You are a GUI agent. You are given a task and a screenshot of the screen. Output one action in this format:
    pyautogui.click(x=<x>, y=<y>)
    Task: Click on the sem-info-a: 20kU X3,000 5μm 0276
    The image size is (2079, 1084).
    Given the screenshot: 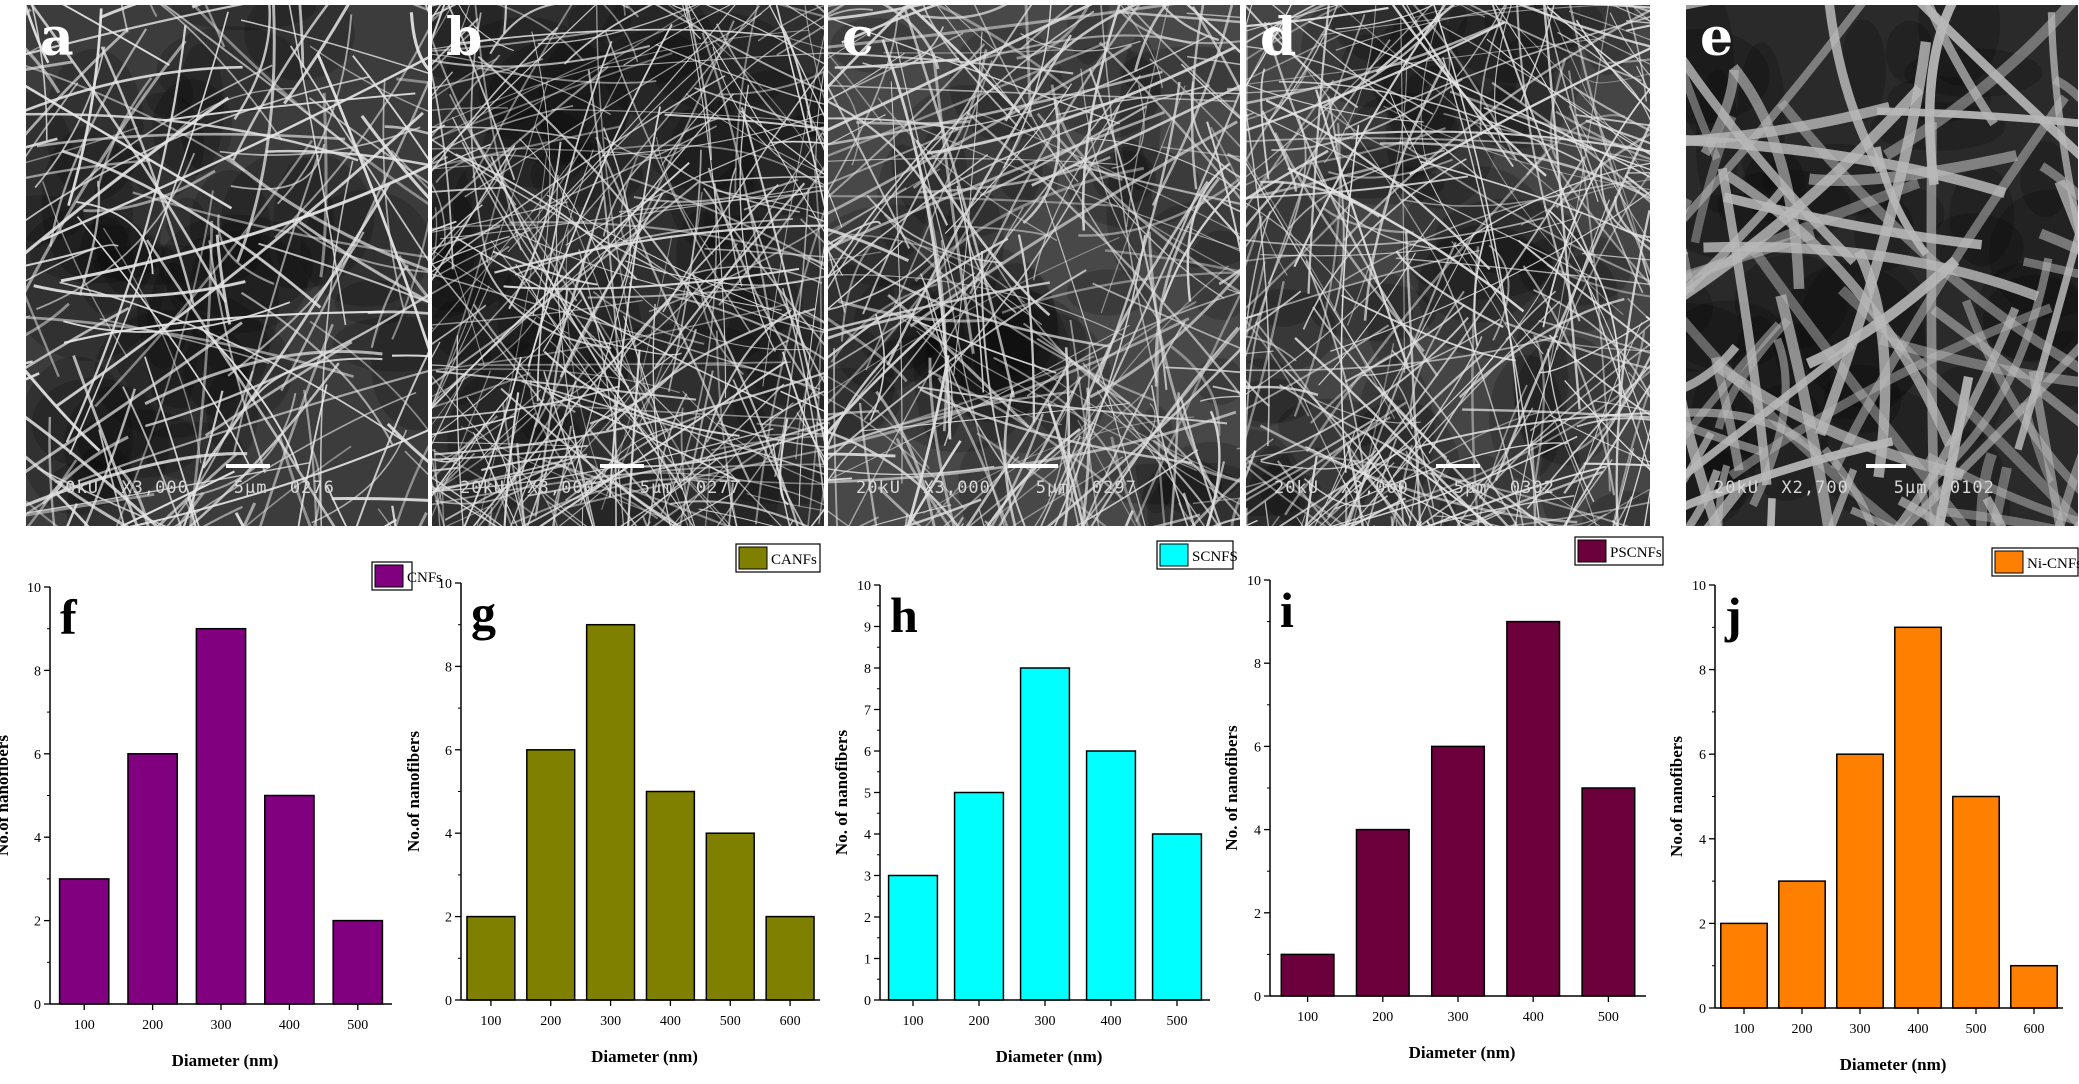 What is the action you would take?
    pyautogui.click(x=194, y=488)
    